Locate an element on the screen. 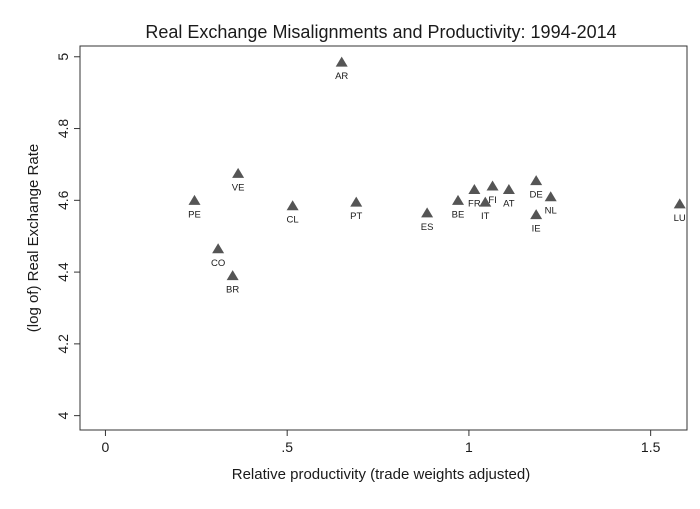  x-axis: 0 .5 1 1.5 is located at coordinates (381, 442).